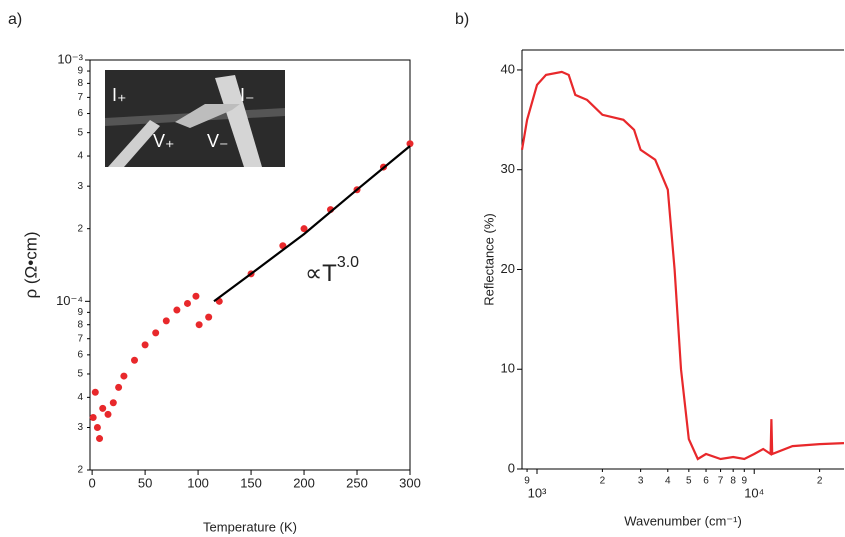 This screenshot has width=845, height=537. Describe the element at coordinates (164, 141) in the screenshot. I see `inset-label: V₊` at that location.